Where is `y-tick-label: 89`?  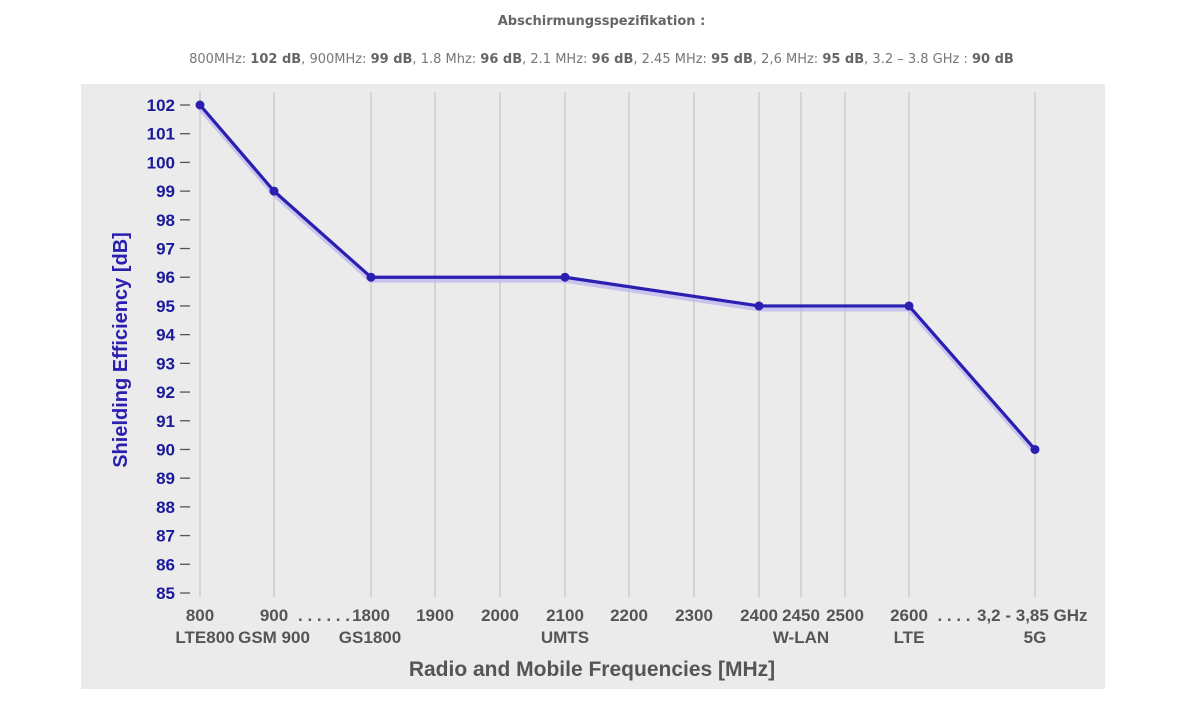
y-tick-label: 89 is located at coordinates (165, 478).